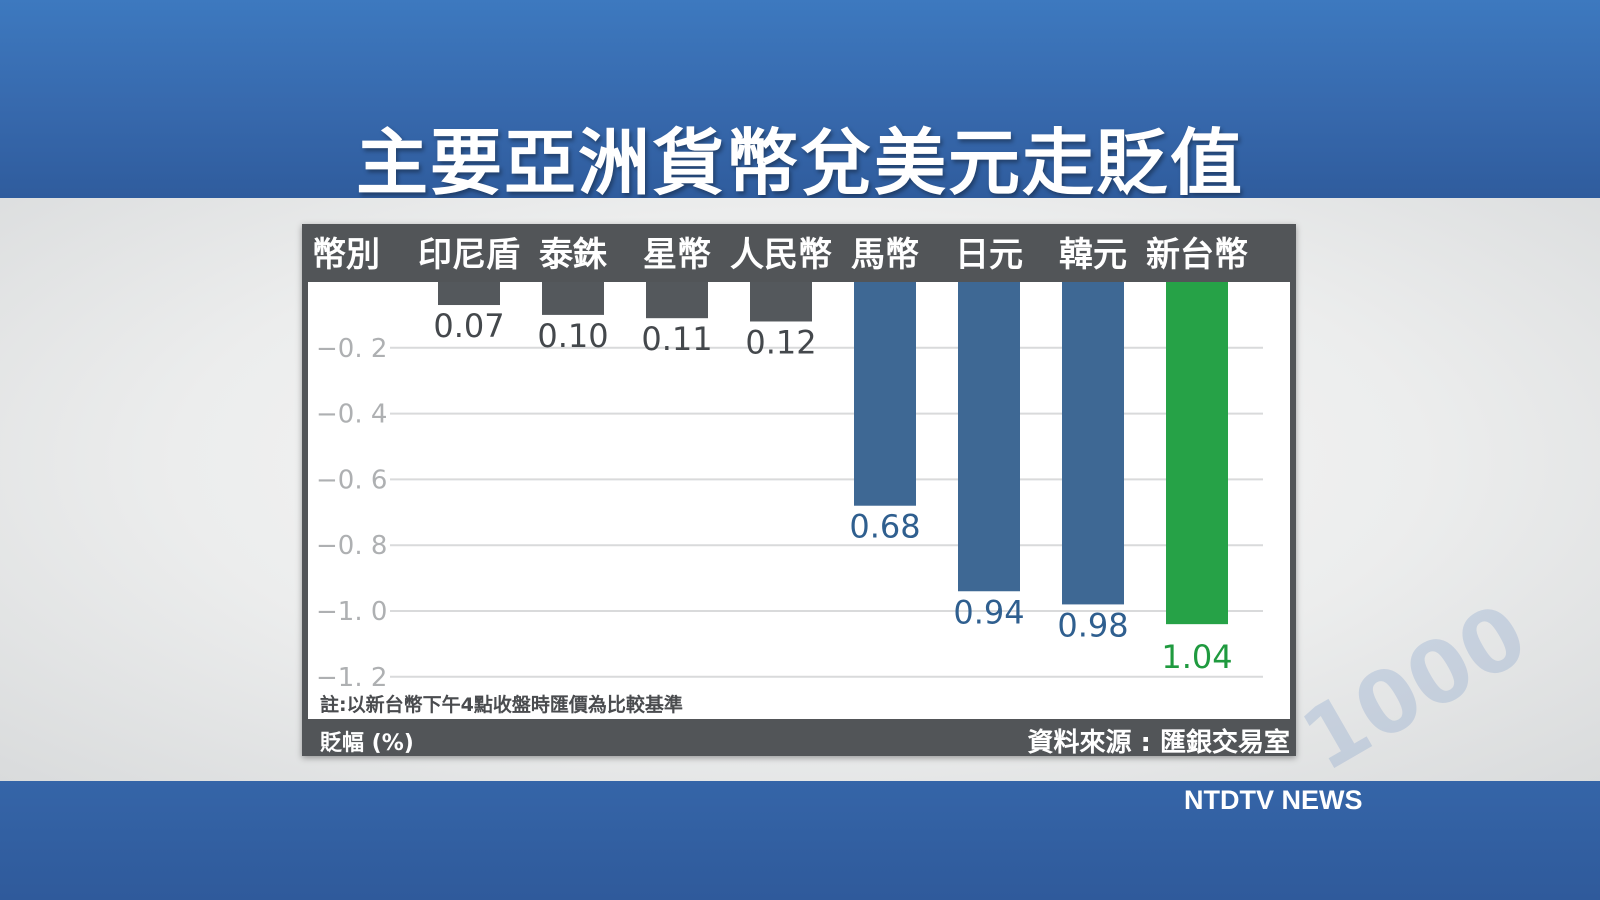 Image resolution: width=1600 pixels, height=900 pixels. Describe the element at coordinates (1158, 743) in the screenshot. I see `source-label: 資料來源 : 匯銀交易室` at that location.